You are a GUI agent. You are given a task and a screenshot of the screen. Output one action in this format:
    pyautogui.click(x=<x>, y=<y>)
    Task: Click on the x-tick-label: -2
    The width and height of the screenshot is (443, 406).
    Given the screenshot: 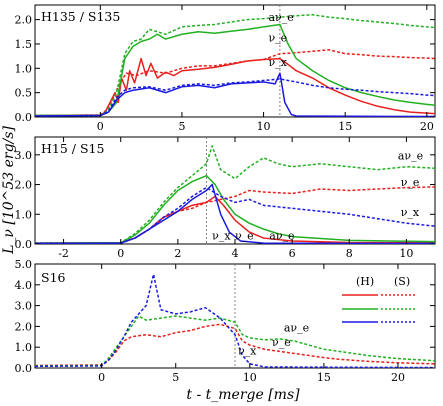 What is the action you would take?
    pyautogui.click(x=63, y=253)
    